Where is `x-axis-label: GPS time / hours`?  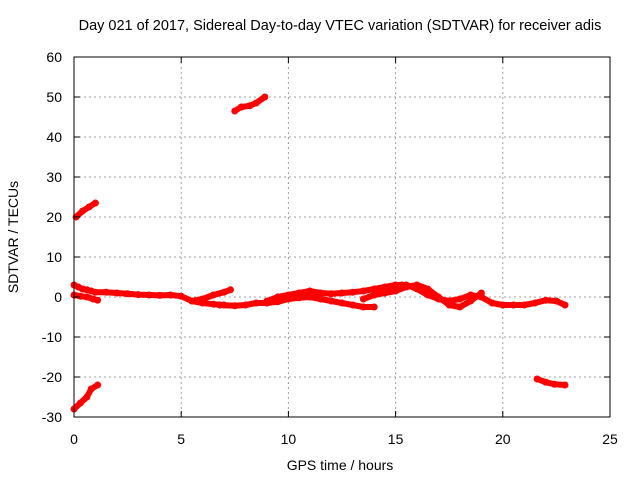 x-axis-label: GPS time / hours is located at coordinates (340, 465).